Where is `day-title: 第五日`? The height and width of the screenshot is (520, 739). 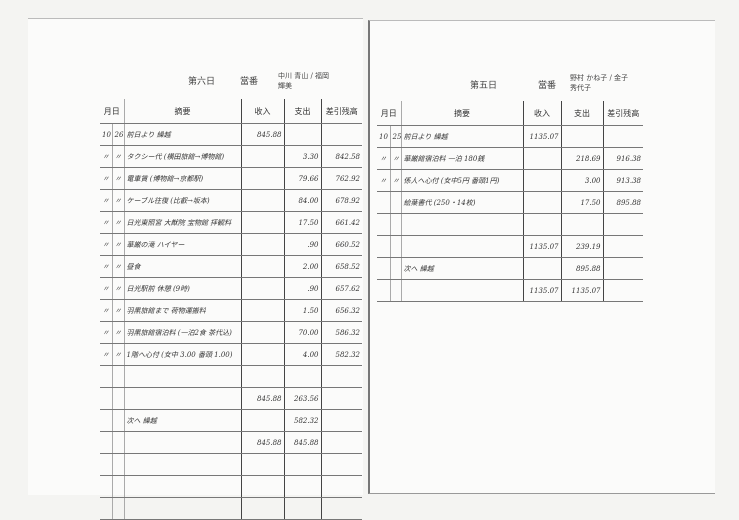
day-title: 第五日 is located at coordinates (484, 86).